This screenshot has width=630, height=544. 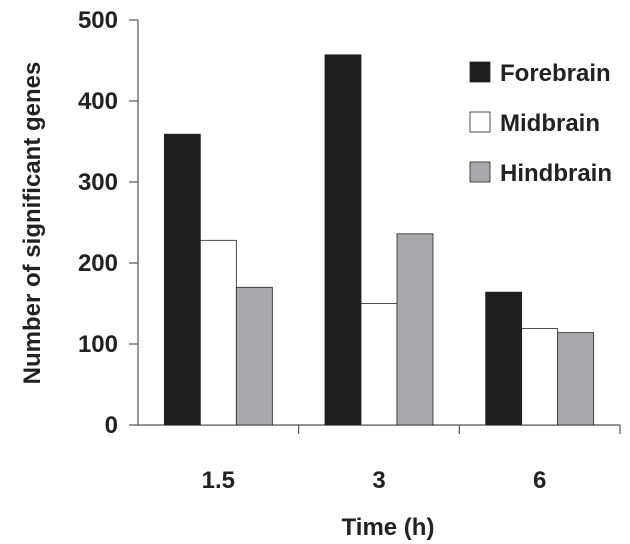 I want to click on legend: Forebrain Midbrain Hindbrain, so click(x=540, y=123).